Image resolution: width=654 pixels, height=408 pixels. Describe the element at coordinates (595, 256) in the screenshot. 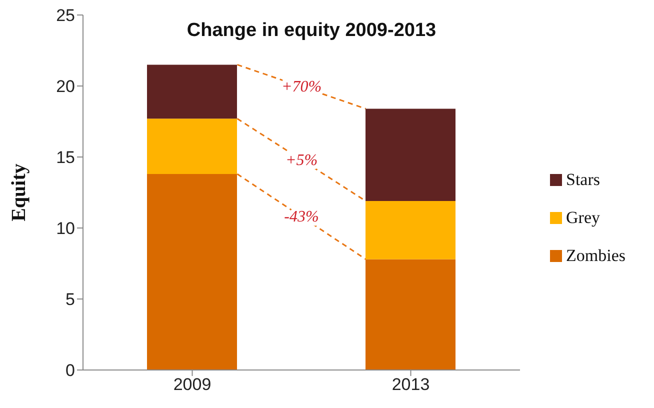

I see `legend-label: Zombies` at that location.